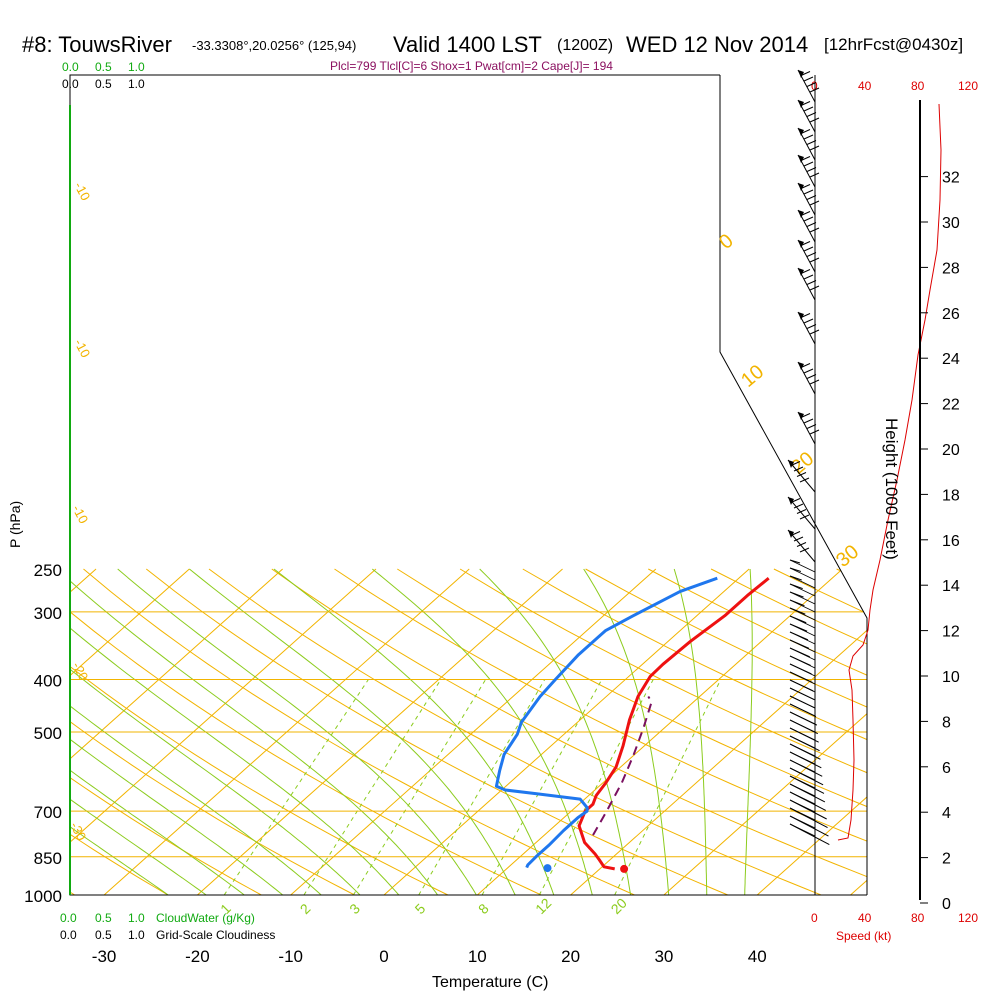 This screenshot has height=1000, width=1000. What do you see at coordinates (80, 514) in the screenshot?
I see `isotherm-label-neg30: -10` at bounding box center [80, 514].